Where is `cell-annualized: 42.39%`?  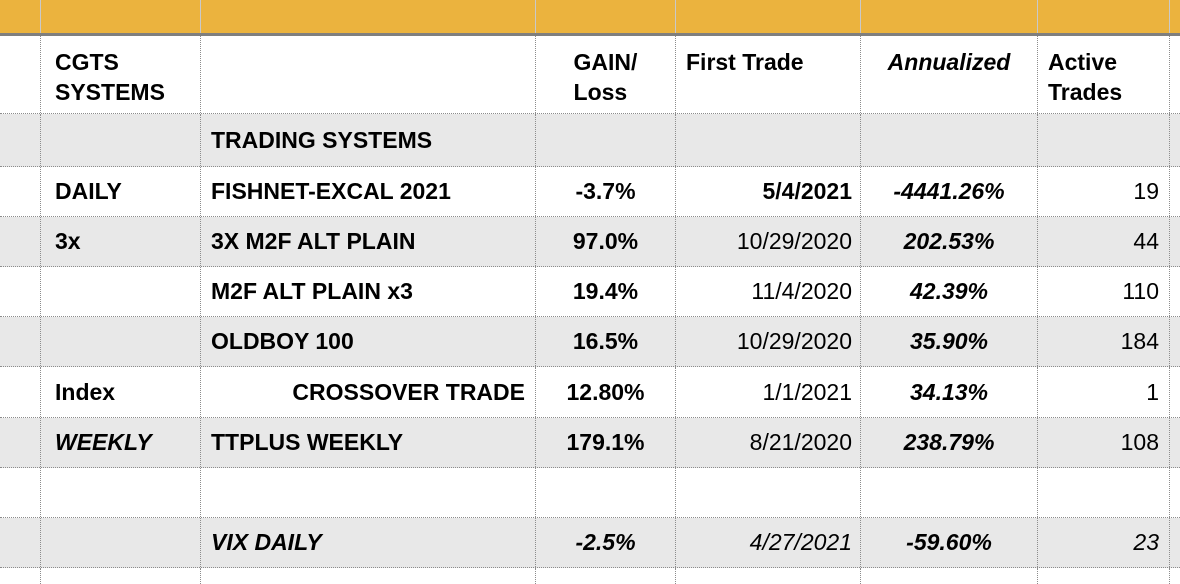
cell-annualized: 42.39% is located at coordinates (949, 291).